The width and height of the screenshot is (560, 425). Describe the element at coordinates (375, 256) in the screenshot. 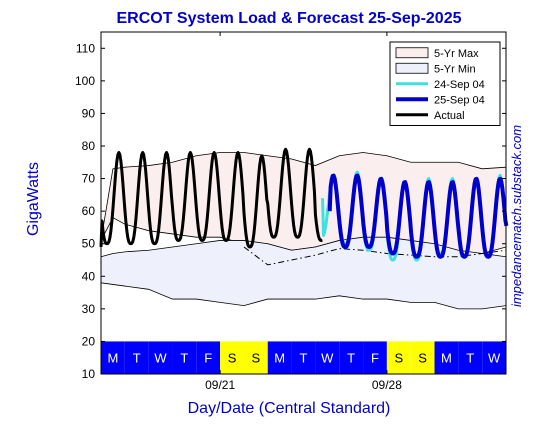

I see `dashdot-line` at that location.